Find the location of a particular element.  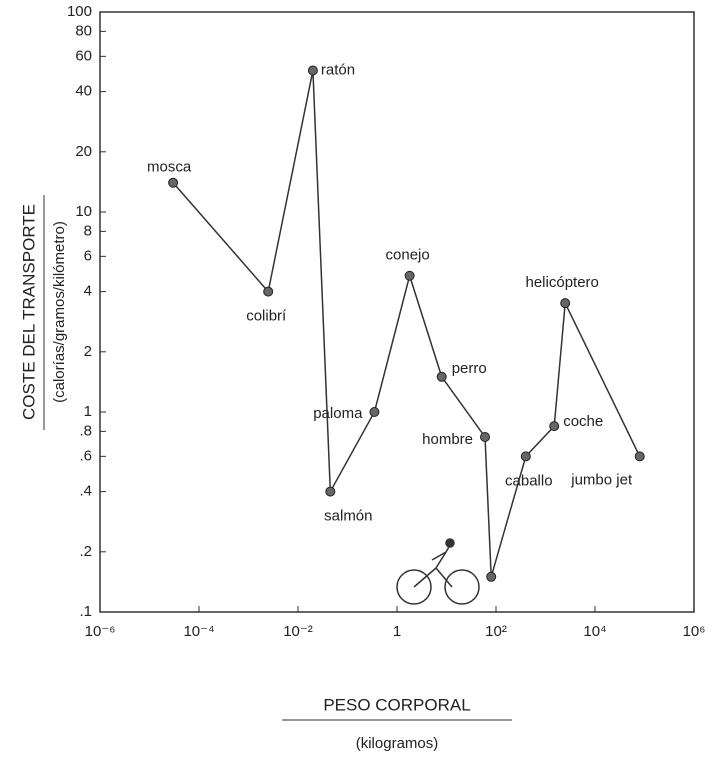

x-tick-label: 10⁻⁶ is located at coordinates (100, 631).